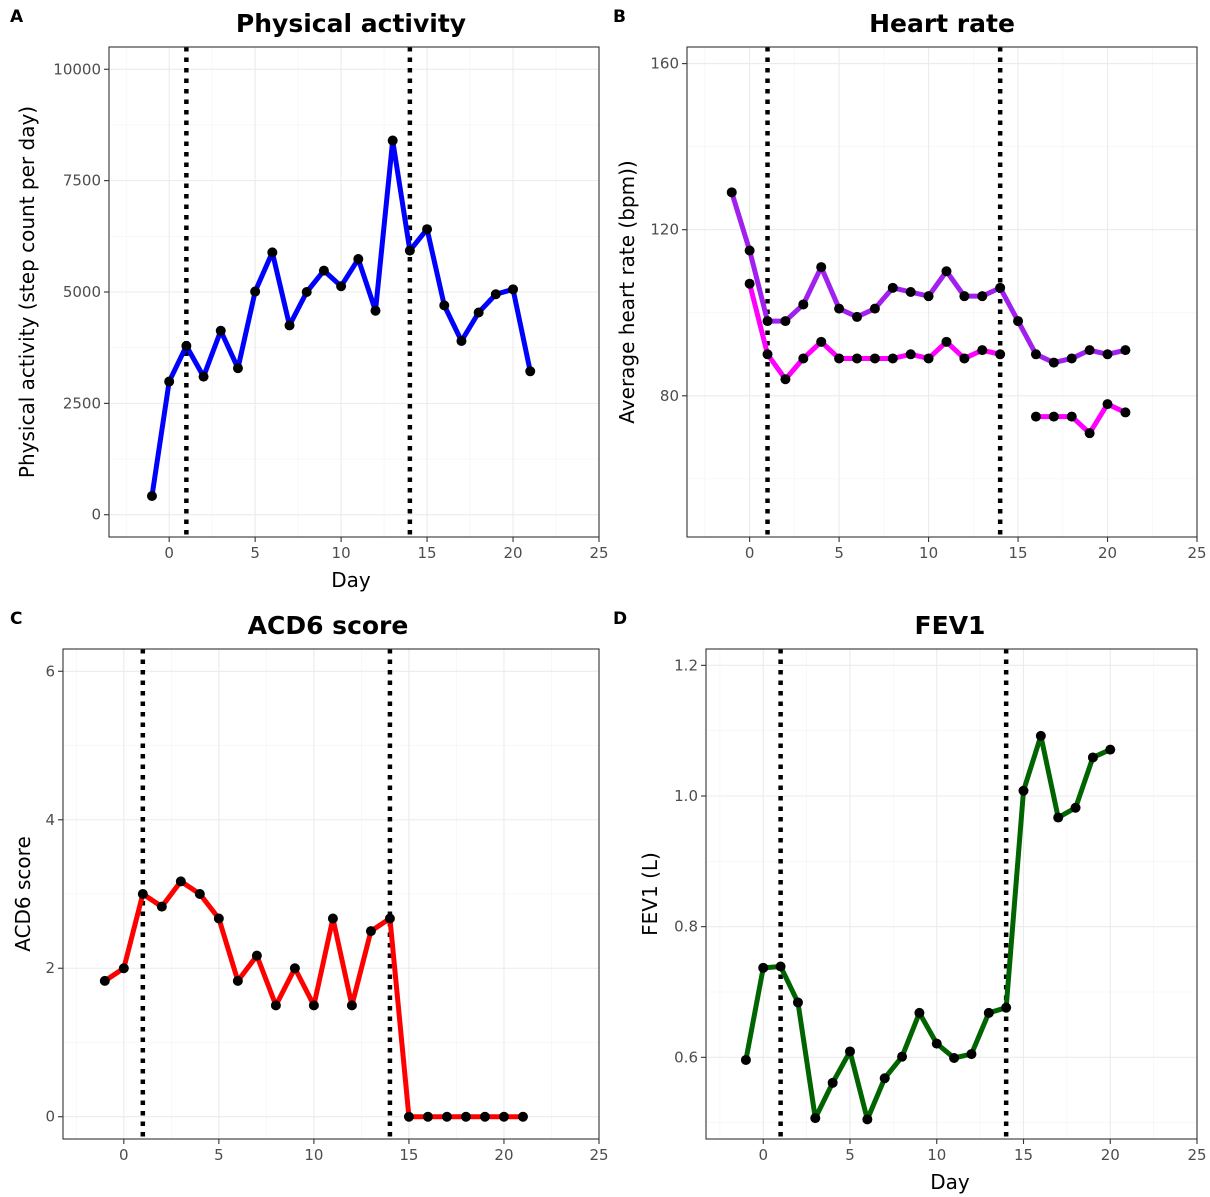 The width and height of the screenshot is (1210, 1197). What do you see at coordinates (351, 23) in the screenshot?
I see `chart-title: Physical activity` at bounding box center [351, 23].